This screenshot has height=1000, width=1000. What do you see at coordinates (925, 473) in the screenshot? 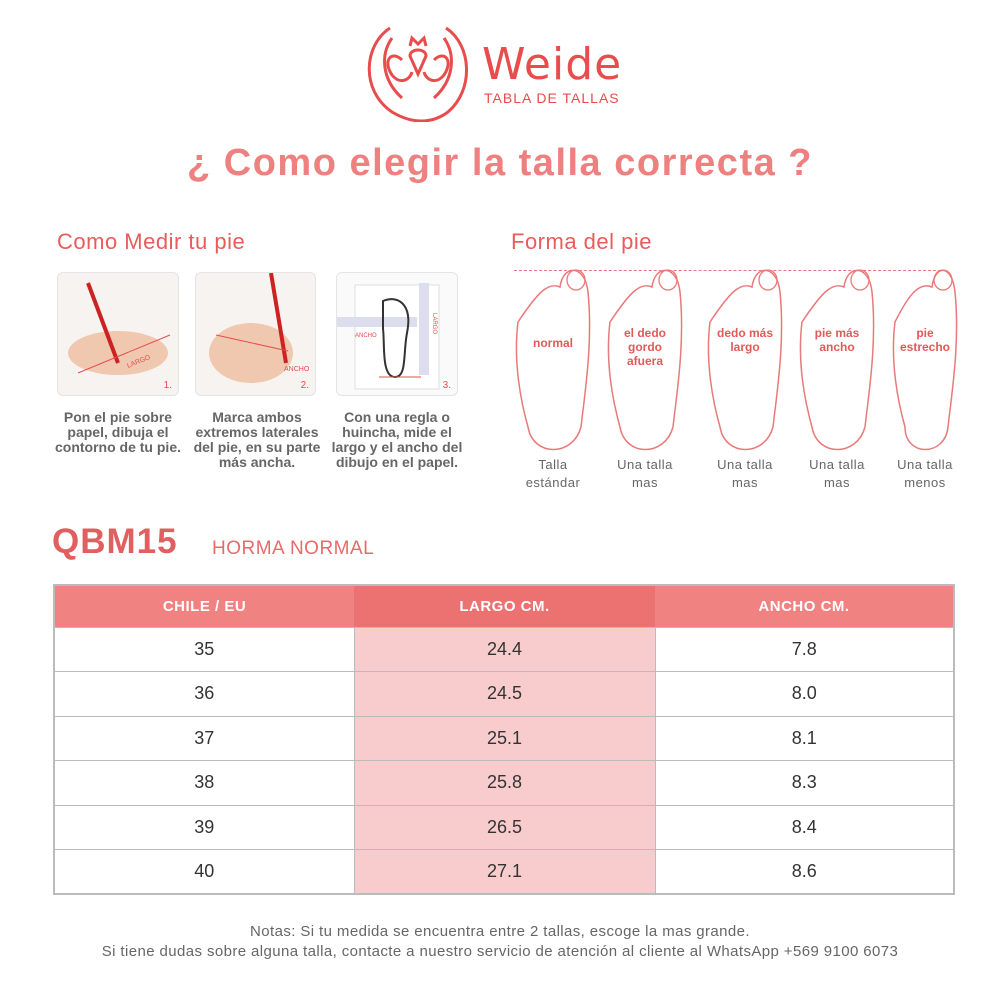
I see `foot-size-advice: Una talla menos` at bounding box center [925, 473].